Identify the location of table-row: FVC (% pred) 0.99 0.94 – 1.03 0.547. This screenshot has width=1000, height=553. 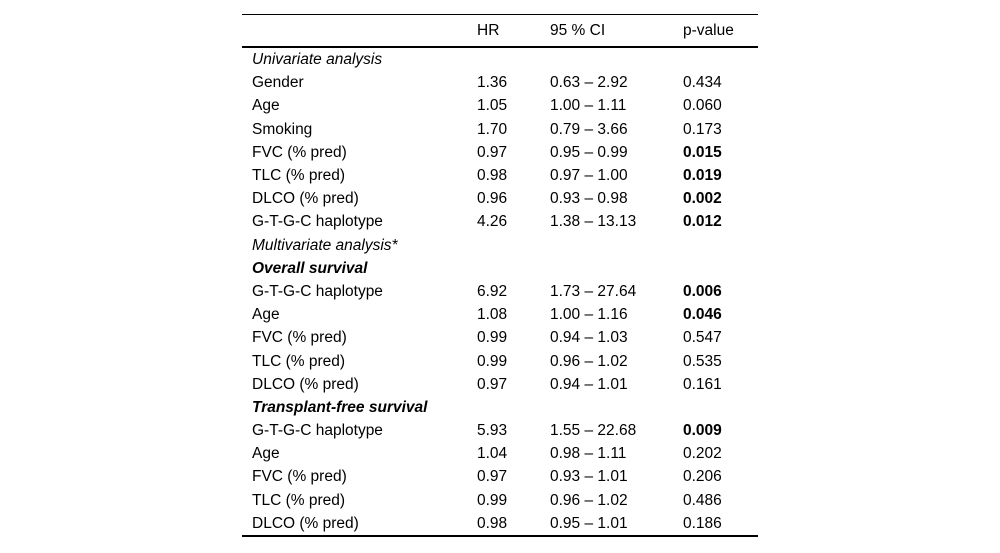
(500, 337).